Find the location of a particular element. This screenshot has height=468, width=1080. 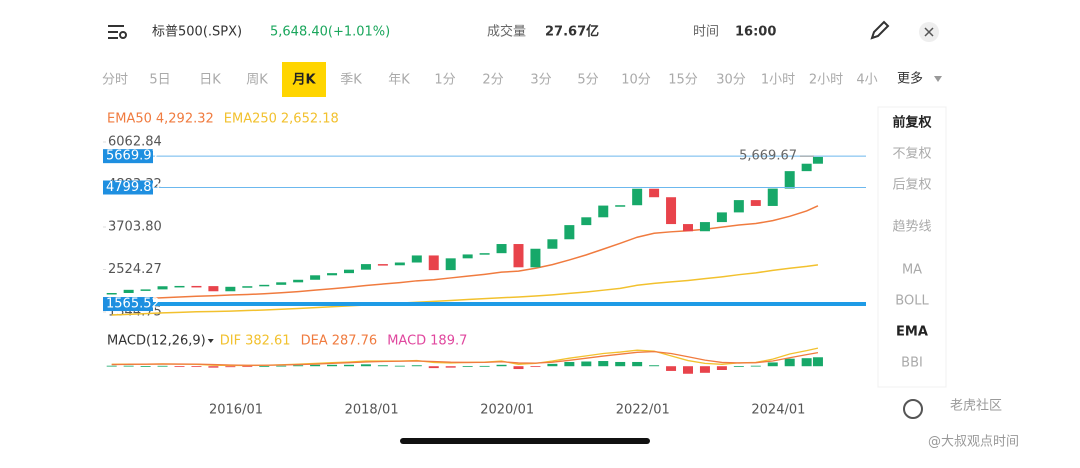

tab: 10分 is located at coordinates (636, 80).